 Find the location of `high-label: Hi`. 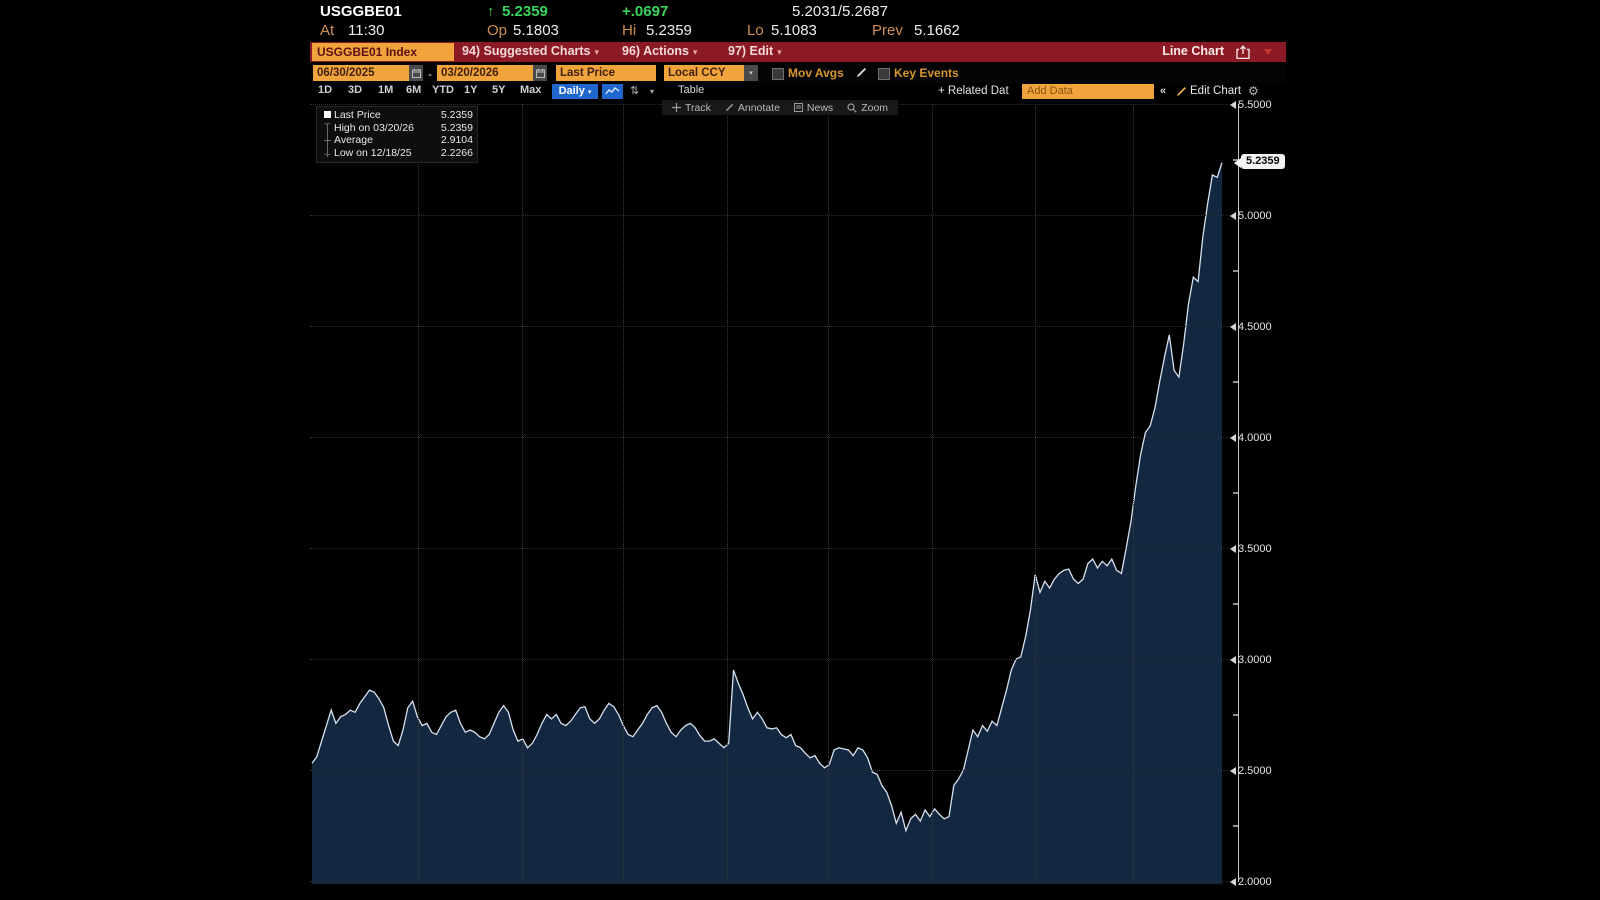

high-label: Hi is located at coordinates (629, 30).